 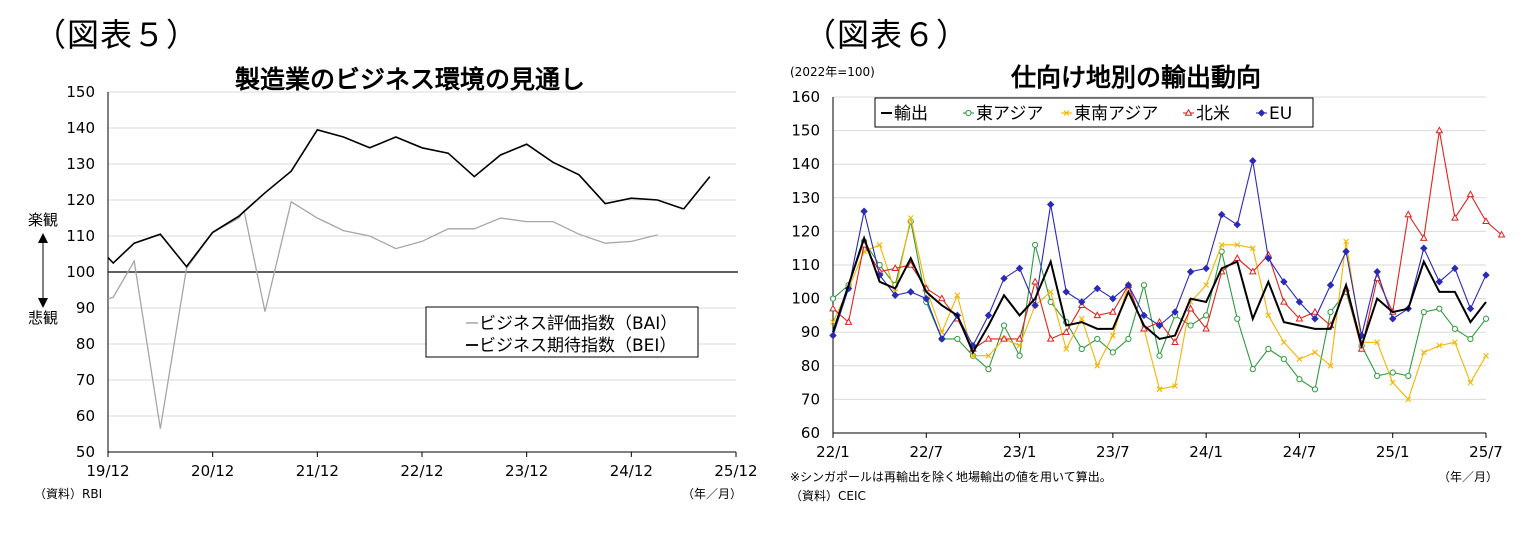 What do you see at coordinates (951, 476) in the screenshot?
I see `footnote: ※シンガポールは再輸出を除く地場輸出の値を用いて算出。` at bounding box center [951, 476].